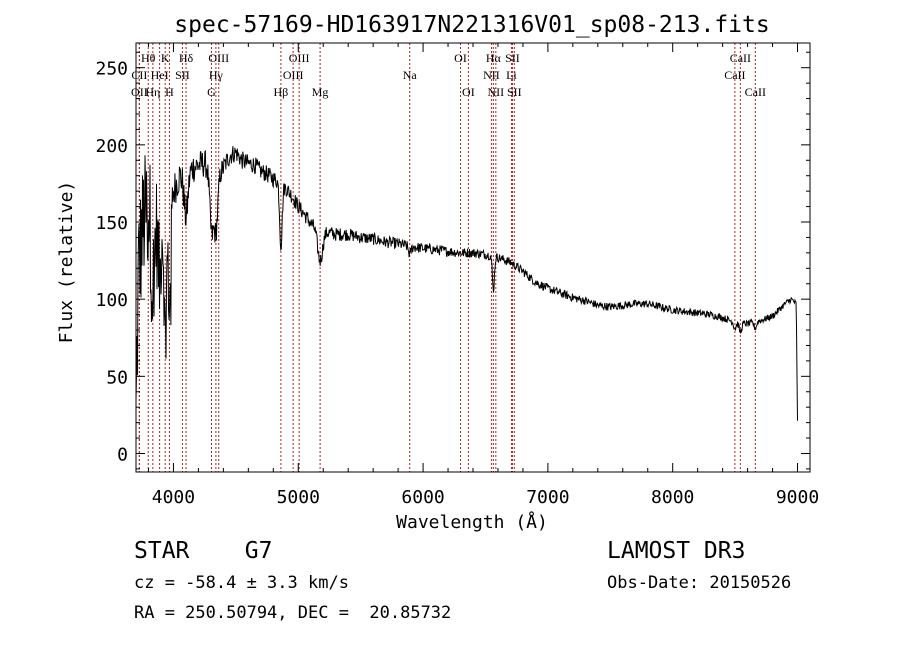 The height and width of the screenshot is (649, 900). What do you see at coordinates (422, 497) in the screenshot?
I see `x-tick-label: 6000` at bounding box center [422, 497].